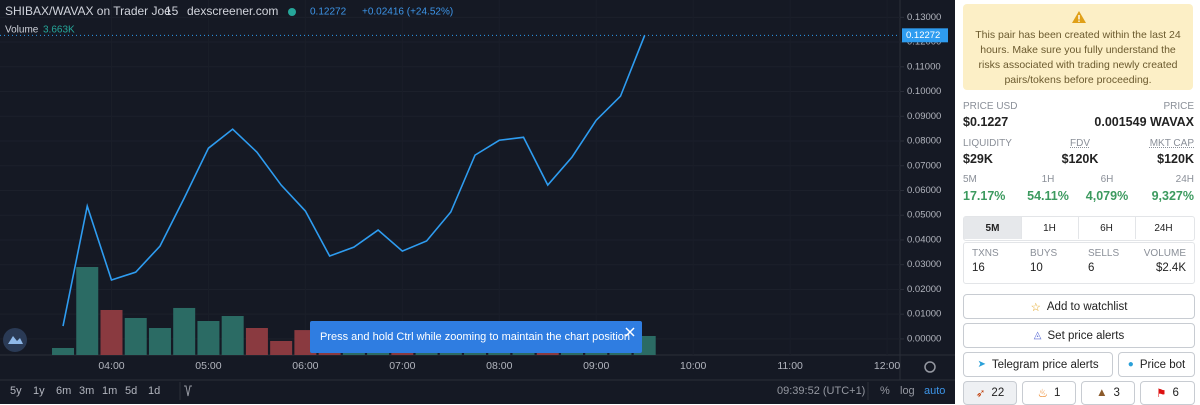 Image resolution: width=1200 pixels, height=405 pixels. Describe the element at coordinates (1107, 179) in the screenshot. I see `change-label: 6H` at that location.